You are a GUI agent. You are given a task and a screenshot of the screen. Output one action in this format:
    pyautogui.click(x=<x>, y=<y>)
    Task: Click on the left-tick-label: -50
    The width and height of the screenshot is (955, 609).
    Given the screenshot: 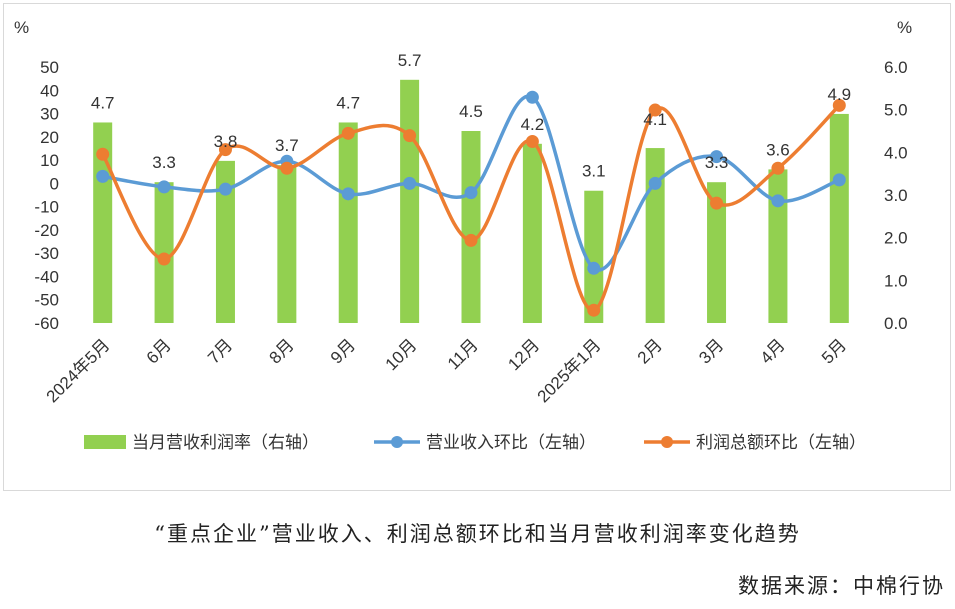 What is the action you would take?
    pyautogui.click(x=46, y=300)
    